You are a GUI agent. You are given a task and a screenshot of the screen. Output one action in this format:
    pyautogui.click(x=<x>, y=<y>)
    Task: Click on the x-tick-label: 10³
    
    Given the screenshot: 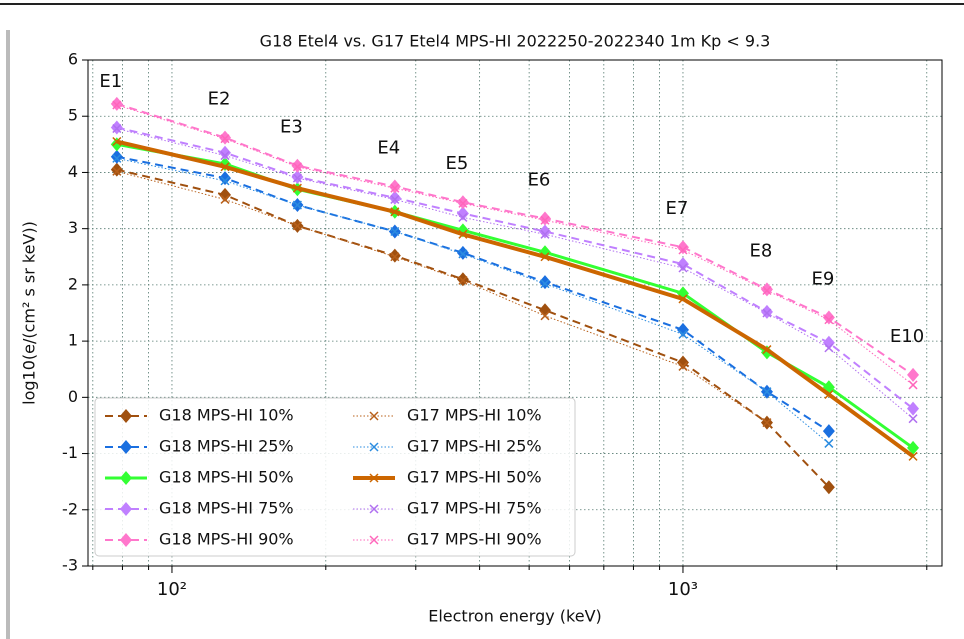 What is the action you would take?
    pyautogui.click(x=683, y=589)
    